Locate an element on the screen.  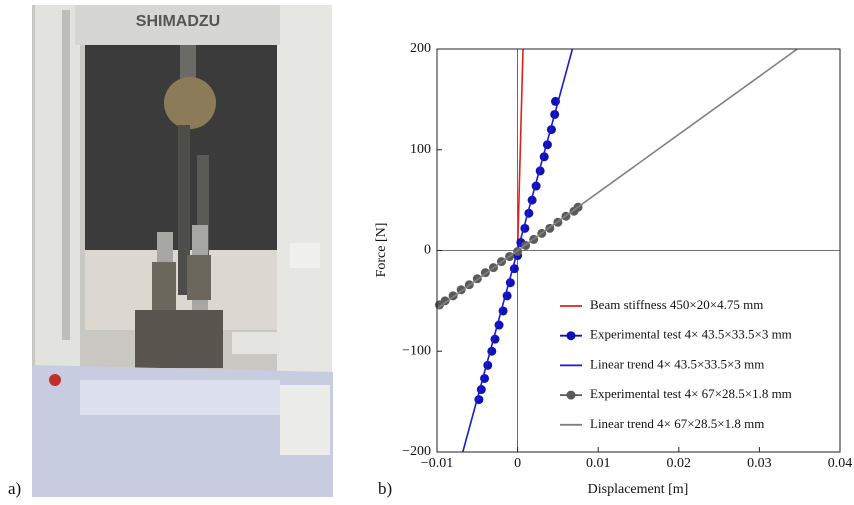
block is located at coordinates (179, 339).